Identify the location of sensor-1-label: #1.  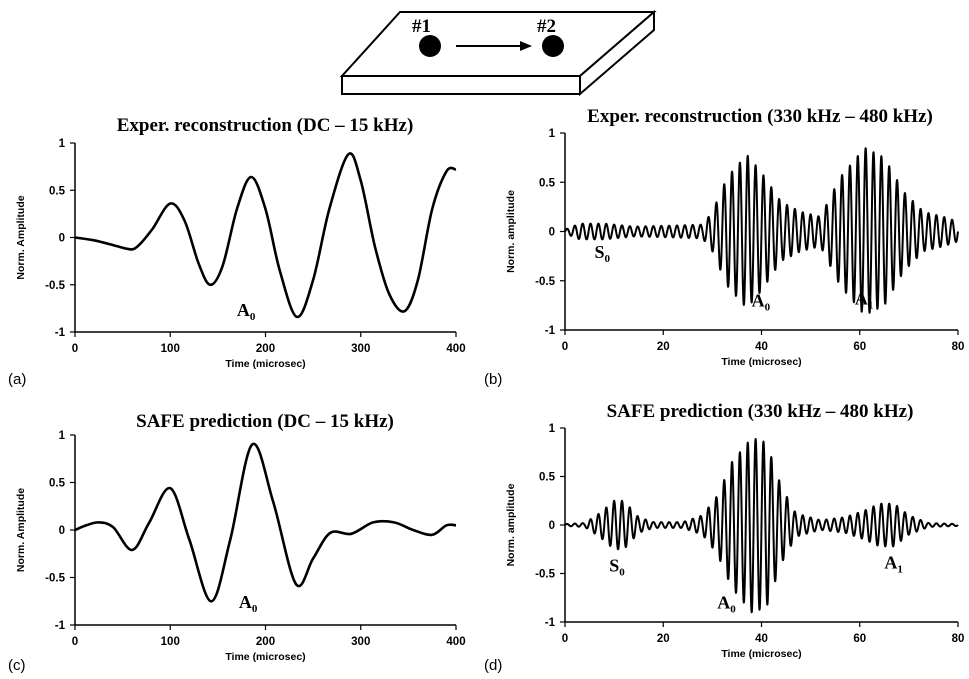
(421, 26).